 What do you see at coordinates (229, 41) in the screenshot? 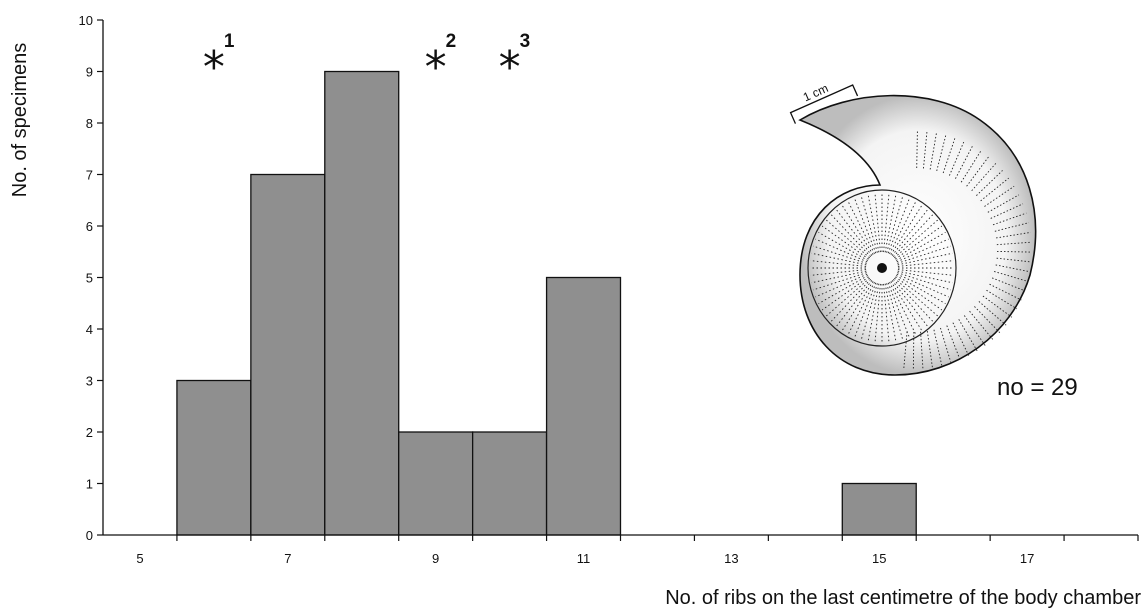
I see `marker-number: 1` at bounding box center [229, 41].